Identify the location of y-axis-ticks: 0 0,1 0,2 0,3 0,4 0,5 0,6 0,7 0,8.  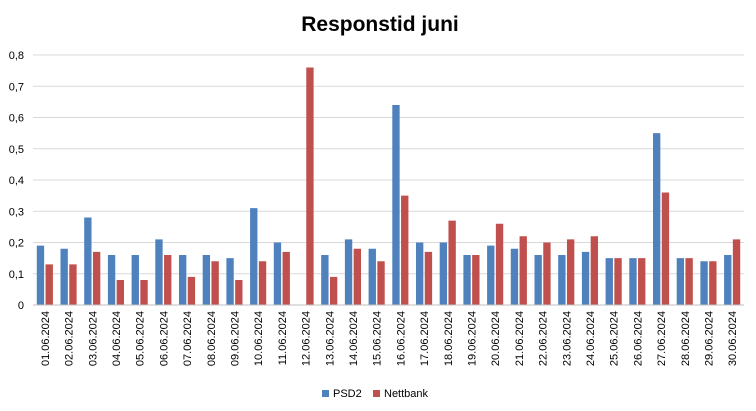
(16, 181).